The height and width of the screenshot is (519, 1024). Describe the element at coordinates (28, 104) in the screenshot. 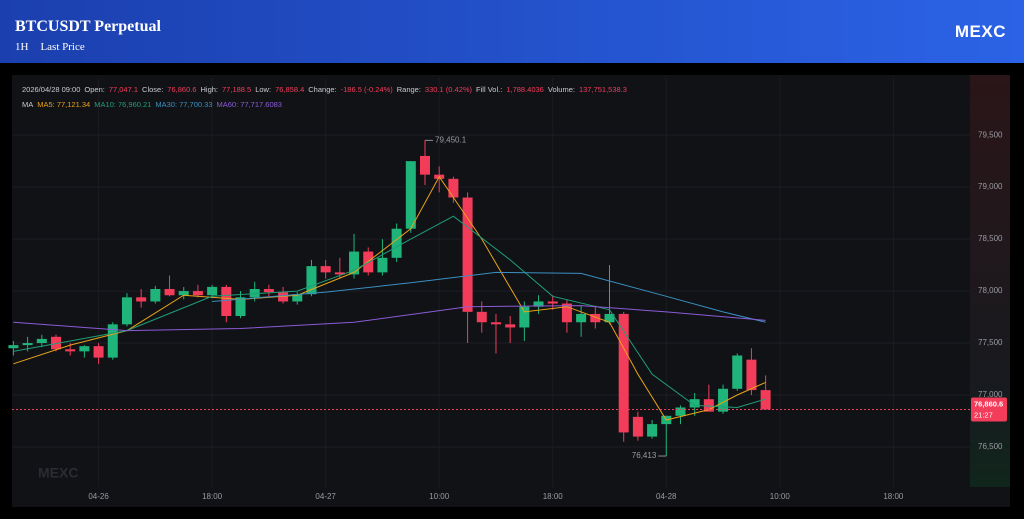

I see `ma-label: MA` at that location.